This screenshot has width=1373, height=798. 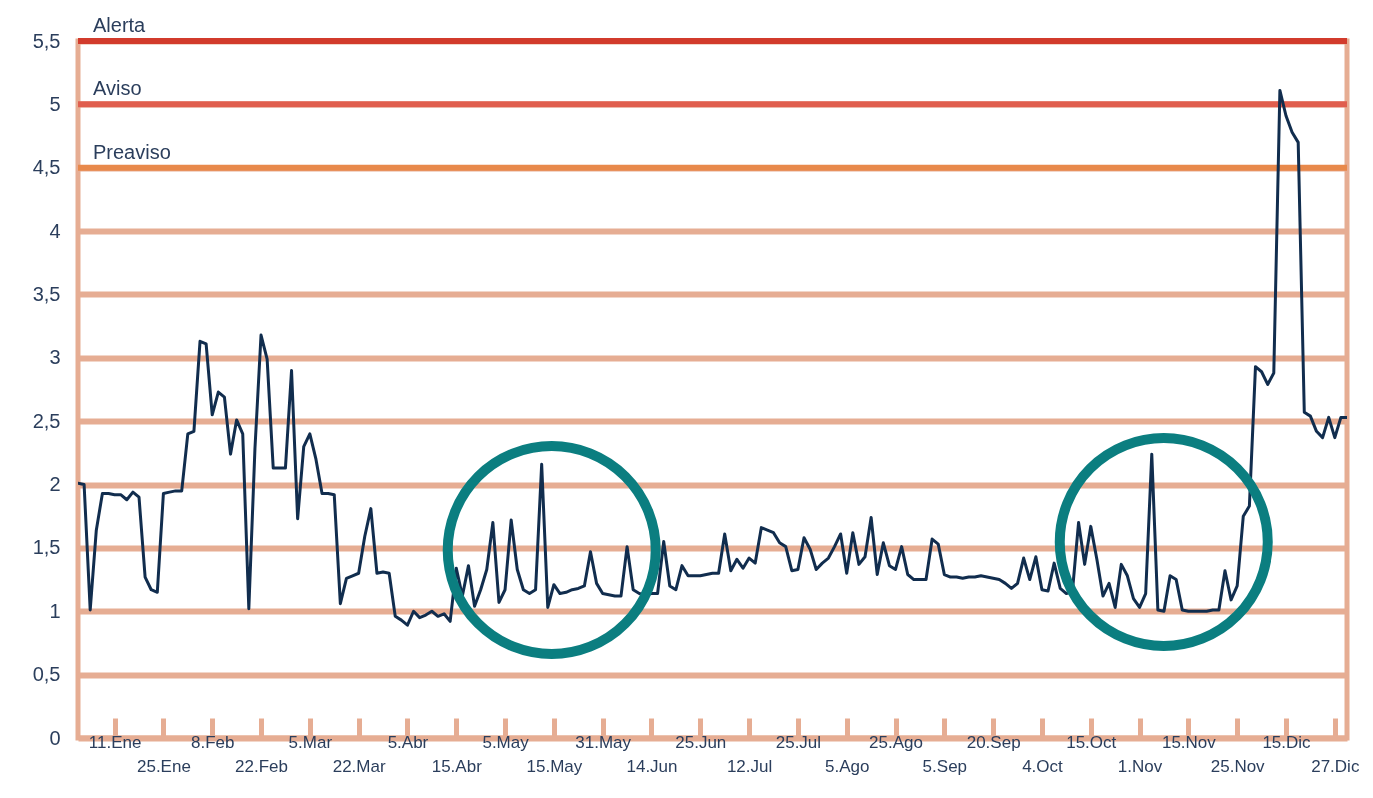 I want to click on x-tick-label: 25.Jul, so click(x=798, y=742).